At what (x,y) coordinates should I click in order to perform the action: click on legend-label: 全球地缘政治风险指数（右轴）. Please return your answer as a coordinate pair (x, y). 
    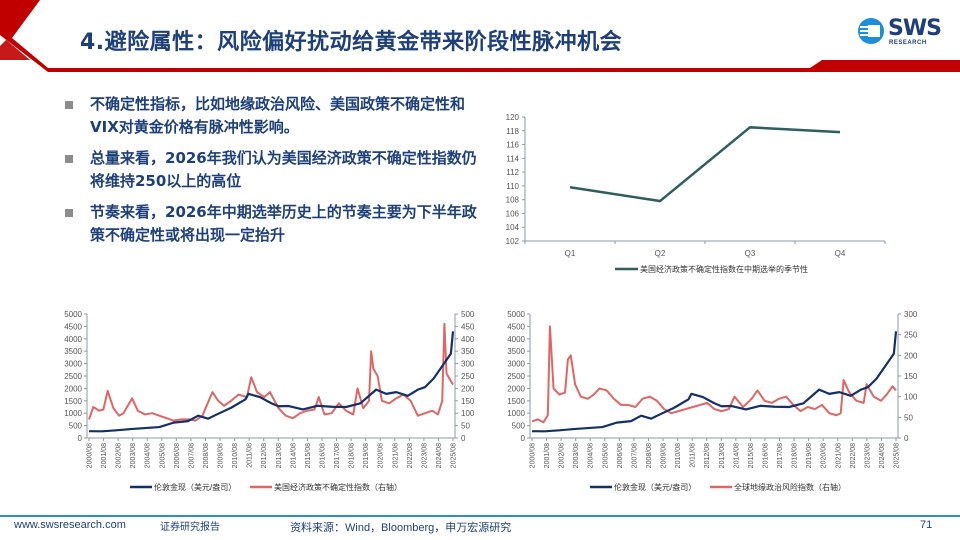
    Looking at the image, I should click on (790, 487).